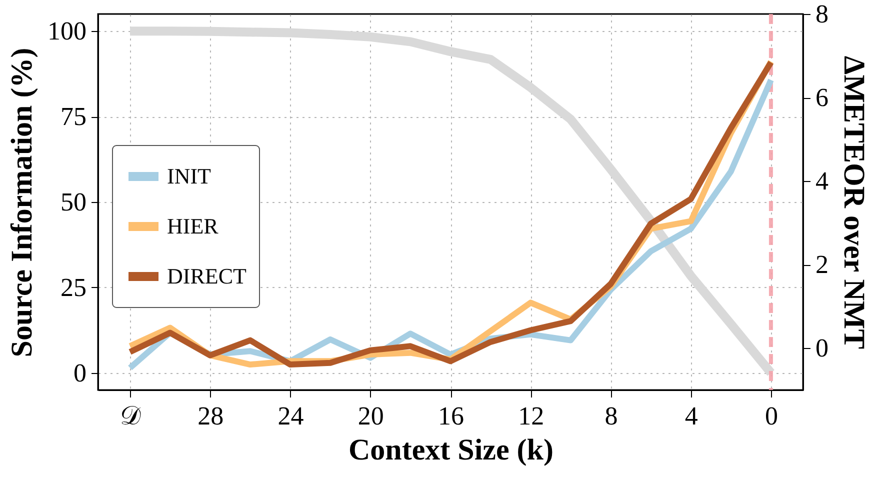 This screenshot has width=884, height=478. Describe the element at coordinates (22, 203) in the screenshot. I see `y-axis-title: Source Information (%)` at that location.